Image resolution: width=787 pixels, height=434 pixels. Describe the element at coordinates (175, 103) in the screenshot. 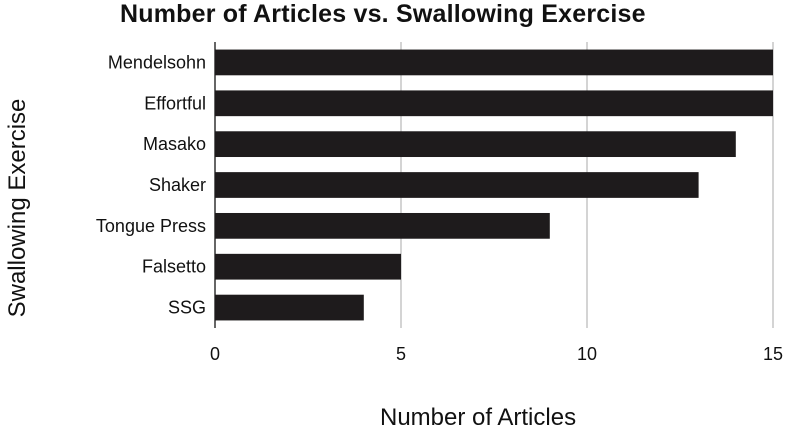

I see `category-label: Effortful` at that location.